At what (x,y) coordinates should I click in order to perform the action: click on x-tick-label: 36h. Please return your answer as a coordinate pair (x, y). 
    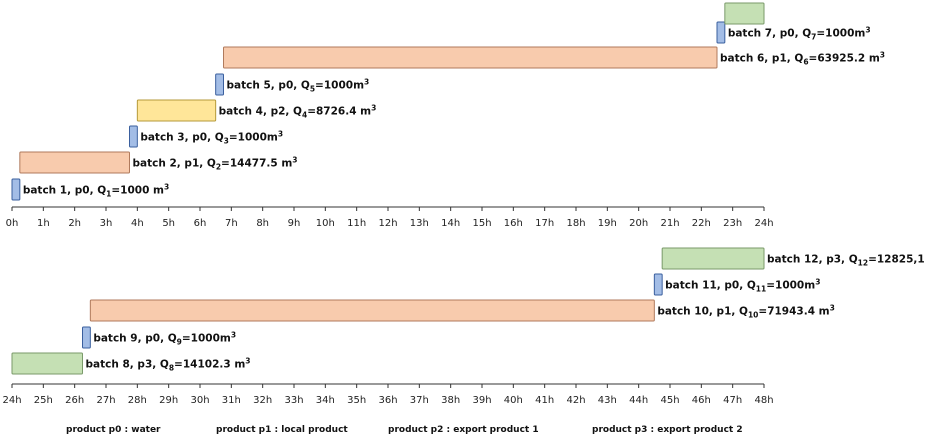
    Looking at the image, I should click on (387, 400).